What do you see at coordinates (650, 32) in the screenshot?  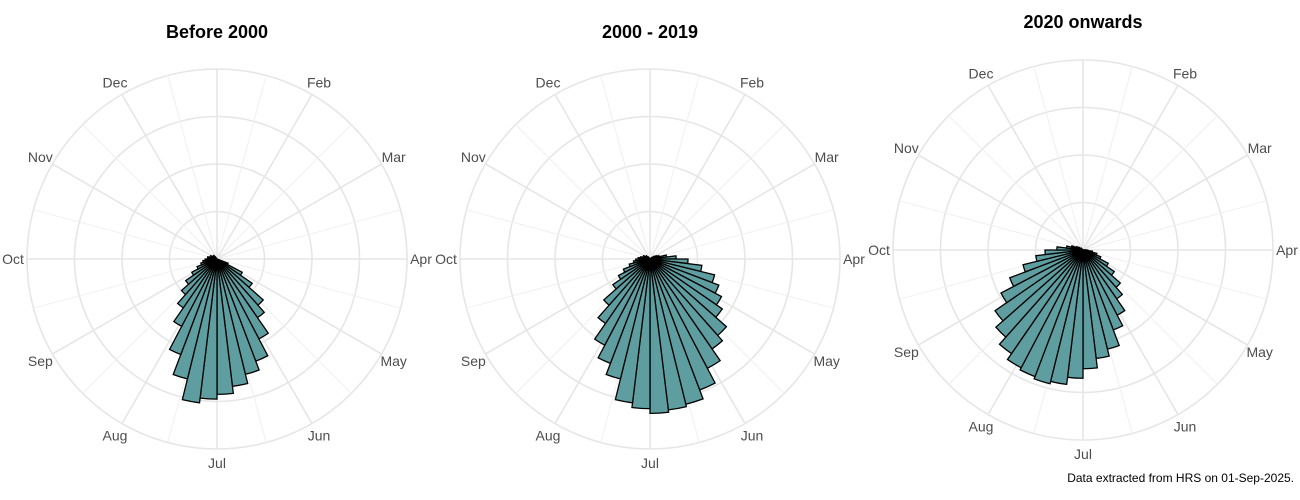 I see `chart-title: 2000 - 2019` at bounding box center [650, 32].